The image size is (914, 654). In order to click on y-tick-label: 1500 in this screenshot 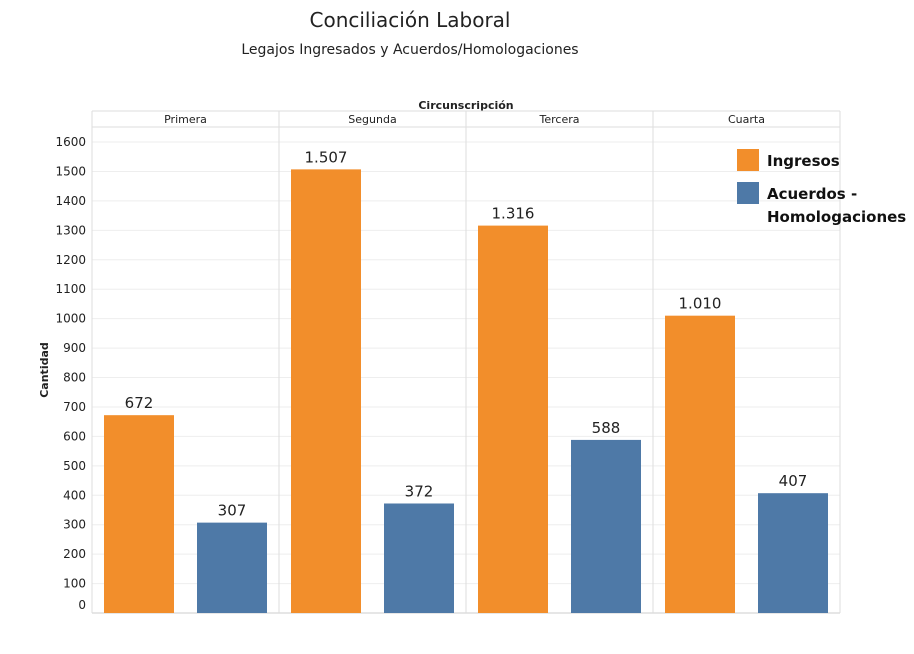, I will do `click(70, 171)`.